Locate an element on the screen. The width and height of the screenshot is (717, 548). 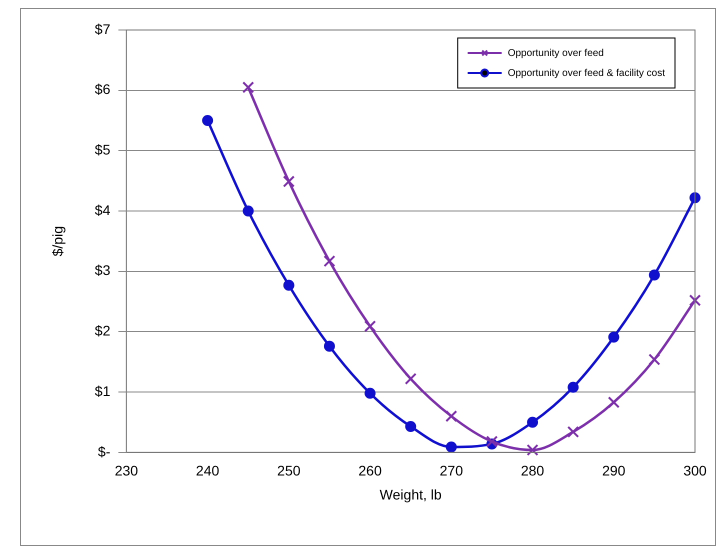
x-tick-label: 280 is located at coordinates (532, 470).